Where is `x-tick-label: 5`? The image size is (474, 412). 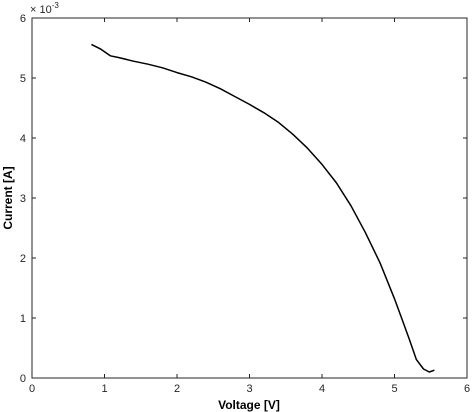 x-tick-label: 5 is located at coordinates (394, 389).